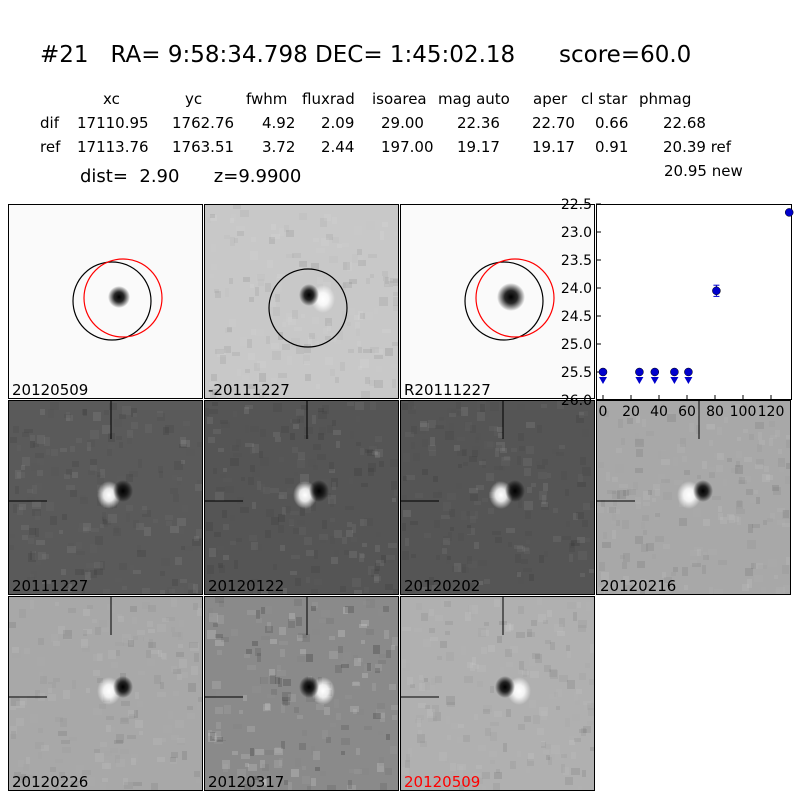 This screenshot has width=800, height=800. Describe the element at coordinates (113, 147) in the screenshot. I see `table-cell: 17113.76` at that location.